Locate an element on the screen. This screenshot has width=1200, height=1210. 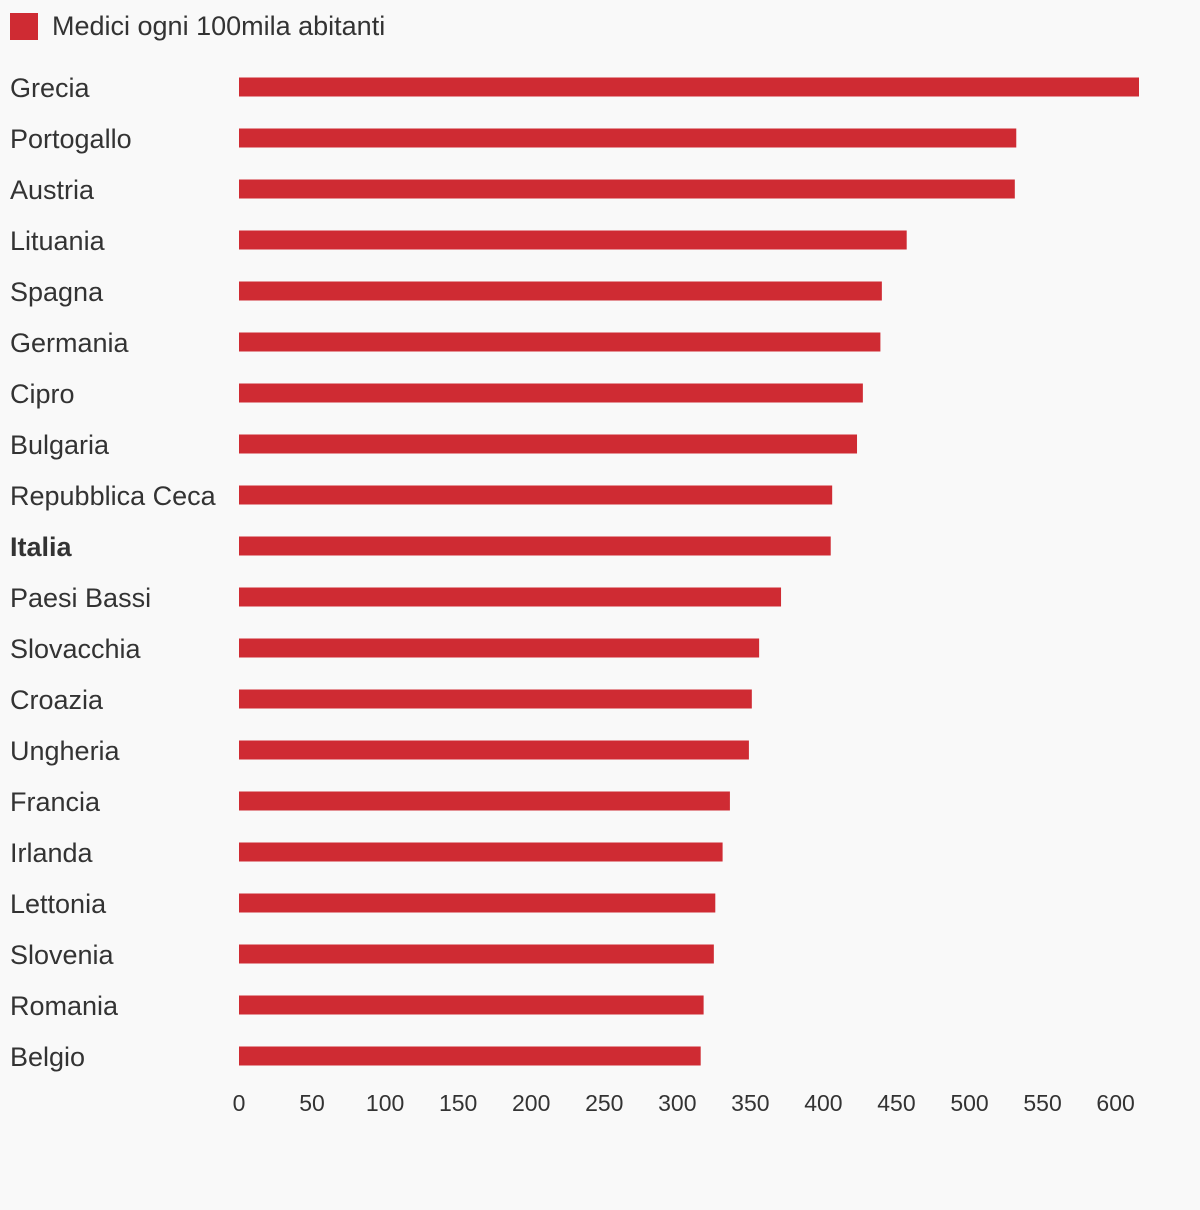
category-label: Austria is located at coordinates (52, 190).